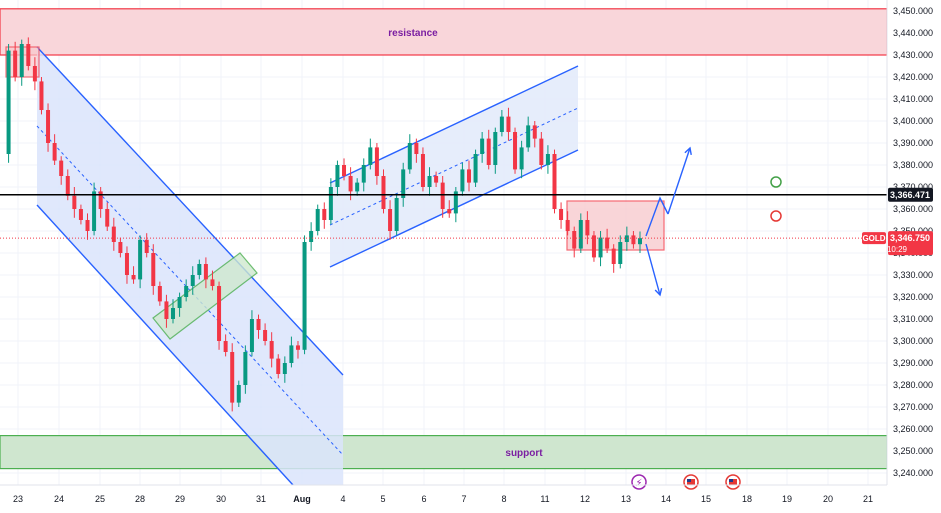 The image size is (941, 513). I want to click on price-tick-label: 3,240.000, so click(913, 473).